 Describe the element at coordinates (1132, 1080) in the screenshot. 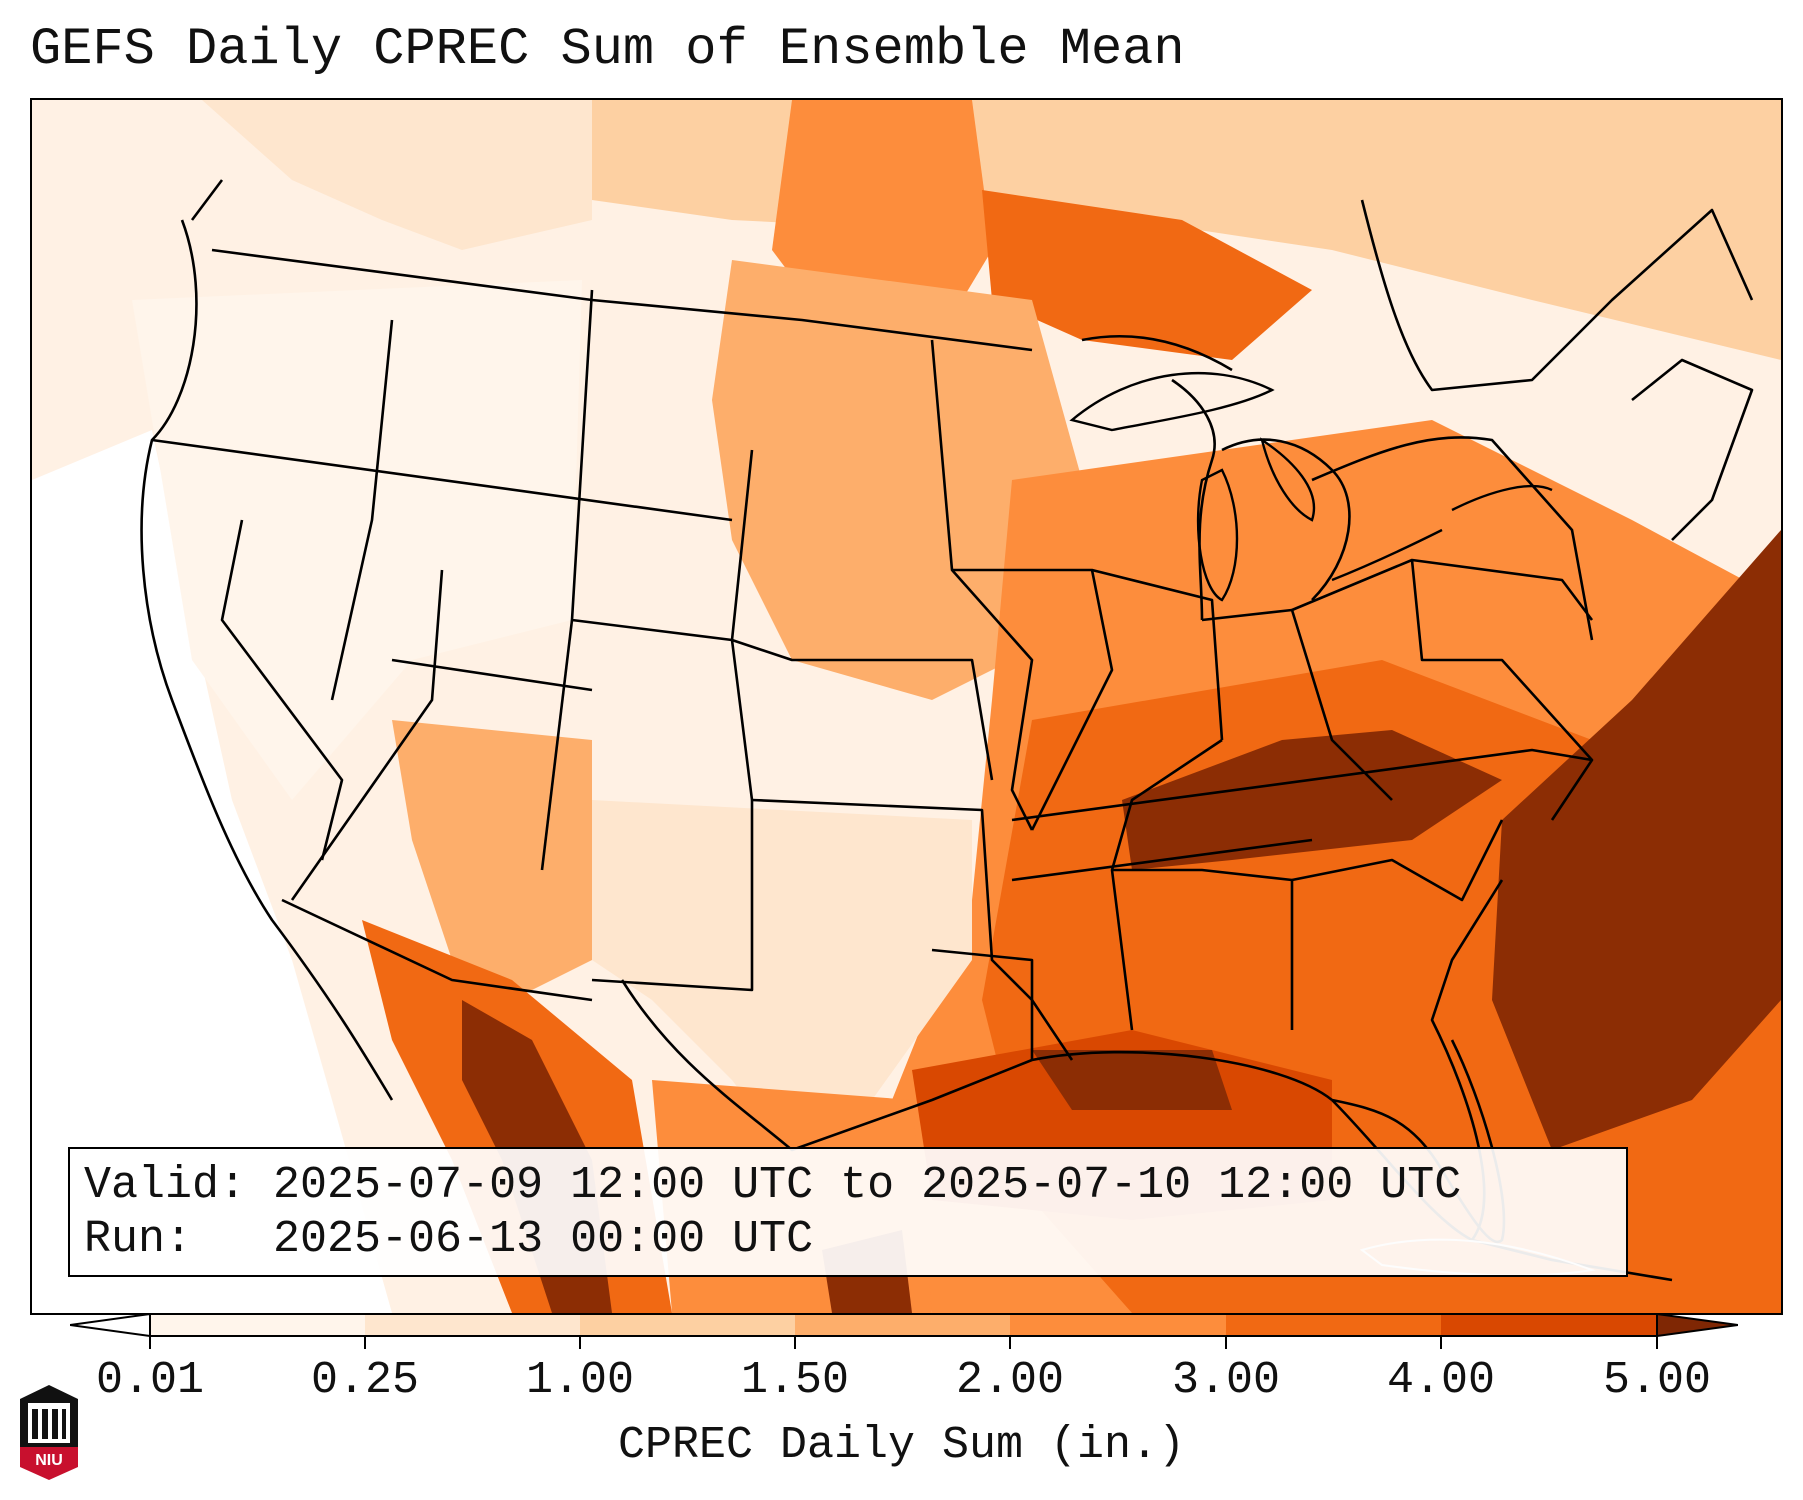

I see `precip-max-gulf-coast` at that location.